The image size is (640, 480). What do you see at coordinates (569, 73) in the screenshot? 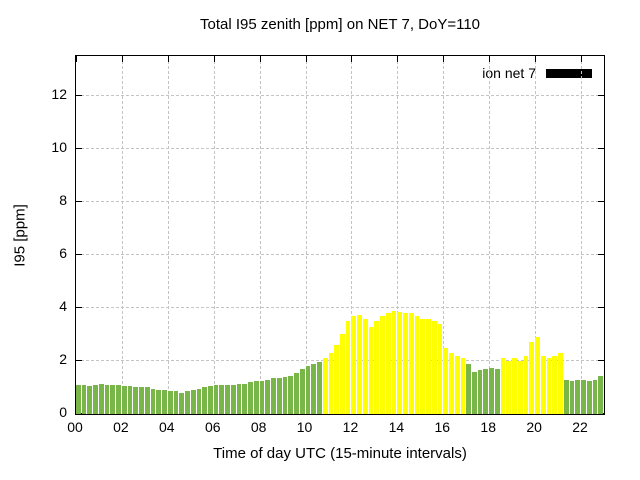
I see `legend-swatch` at bounding box center [569, 73].